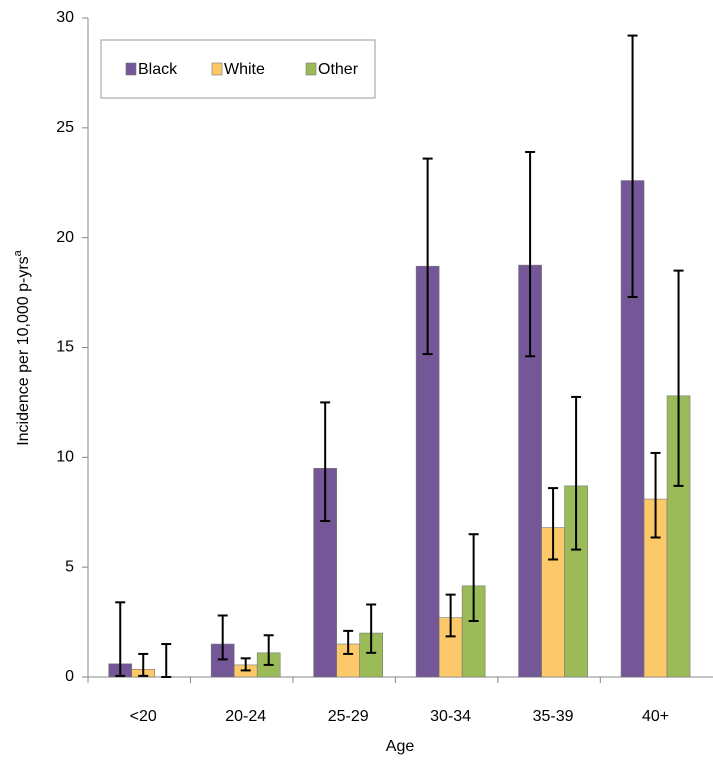  I want to click on y-tick-label: 30, so click(65, 17).